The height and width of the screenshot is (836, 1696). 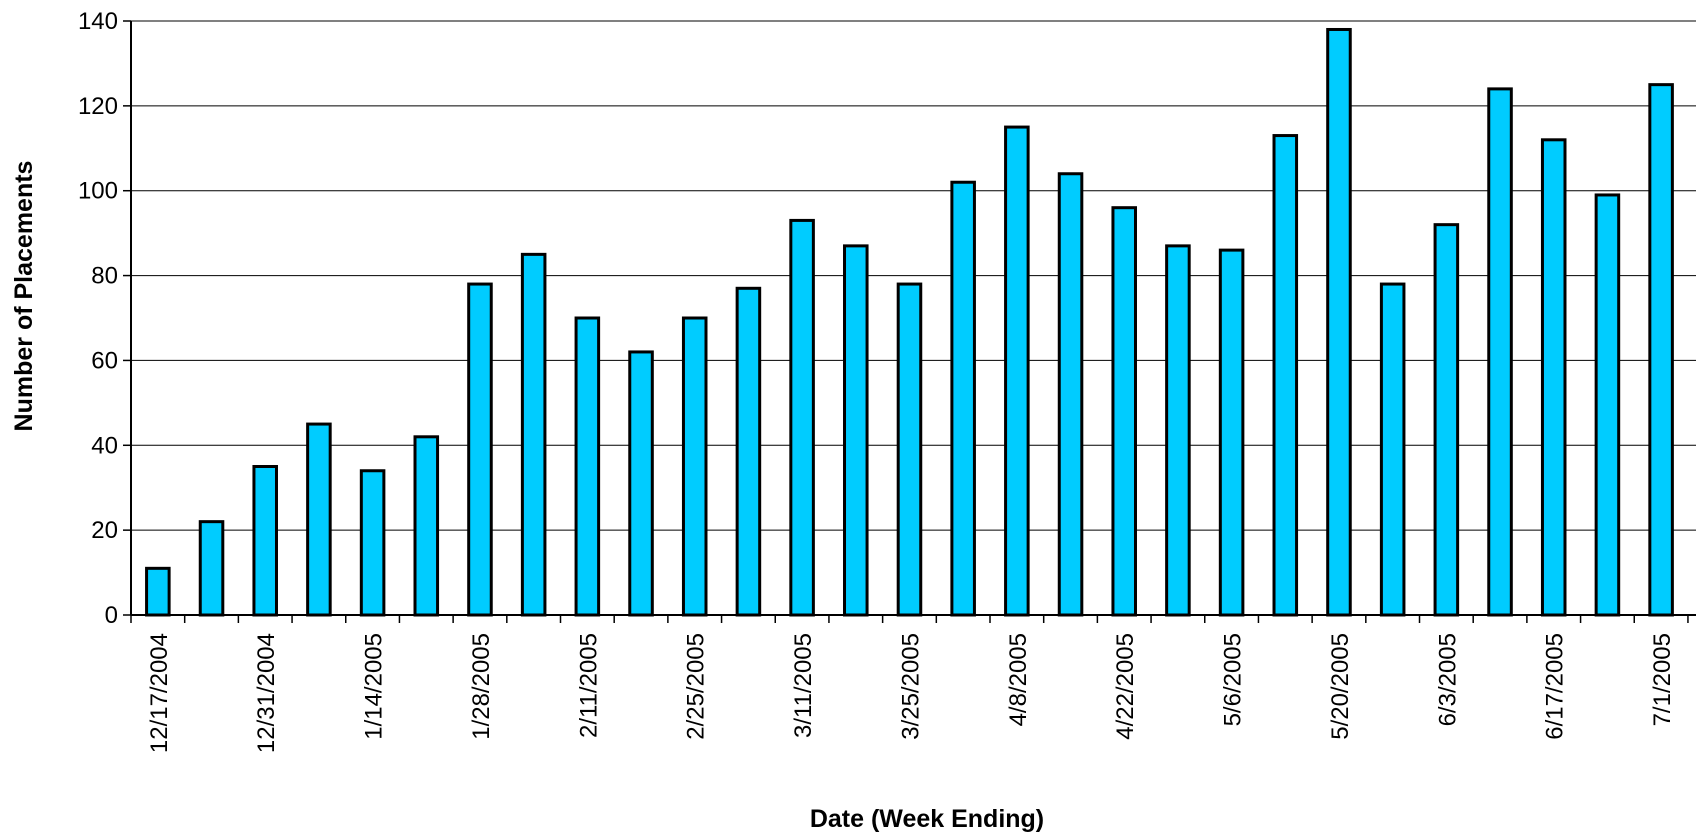 What do you see at coordinates (1070, 394) in the screenshot?
I see `bar-4-15-2005` at bounding box center [1070, 394].